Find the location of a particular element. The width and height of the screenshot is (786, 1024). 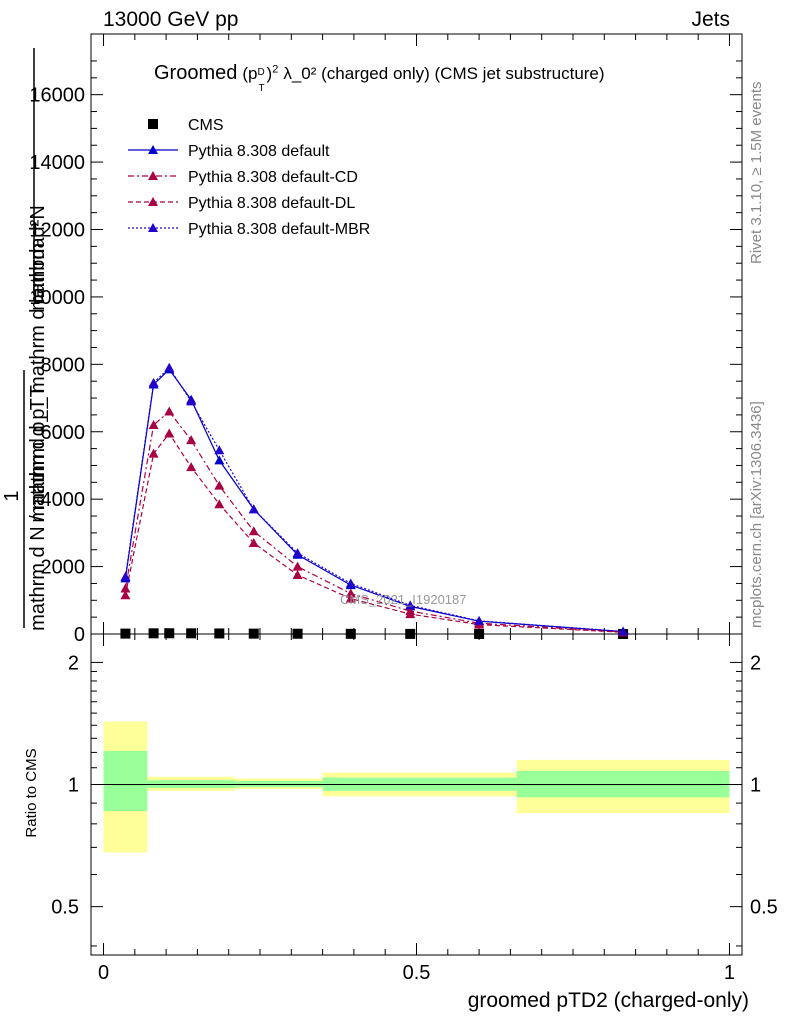

y-tick-label: 2000 is located at coordinates (63, 568).